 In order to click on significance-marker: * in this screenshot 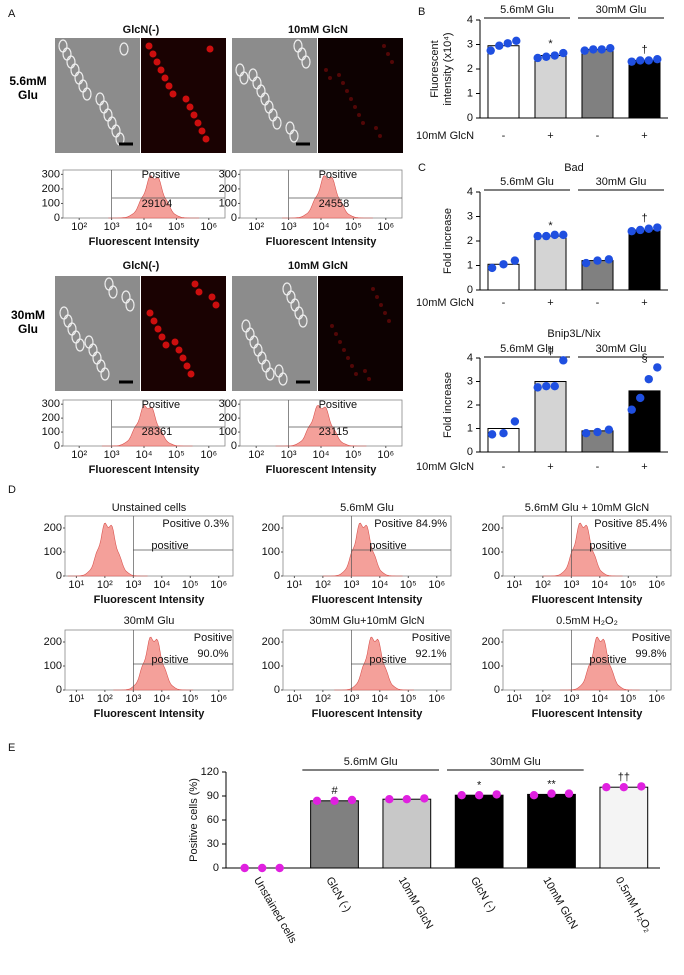, I will do `click(550, 44)`.